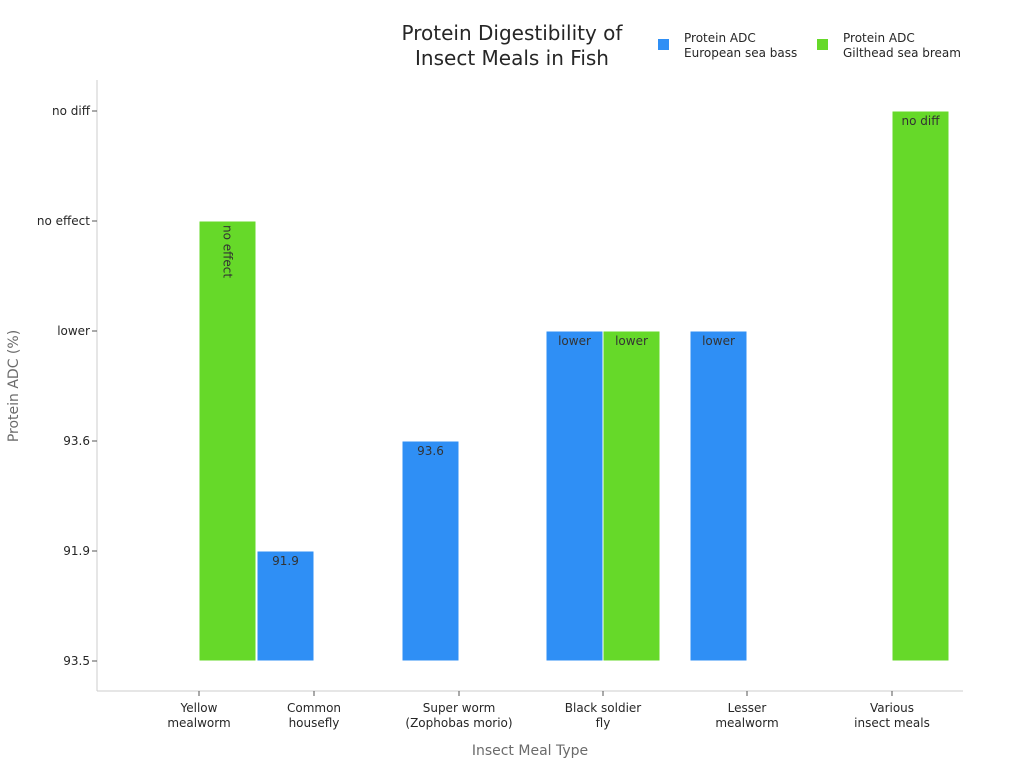 The image size is (1024, 768). What do you see at coordinates (314, 708) in the screenshot?
I see `x-tick-label-line: Common` at bounding box center [314, 708].